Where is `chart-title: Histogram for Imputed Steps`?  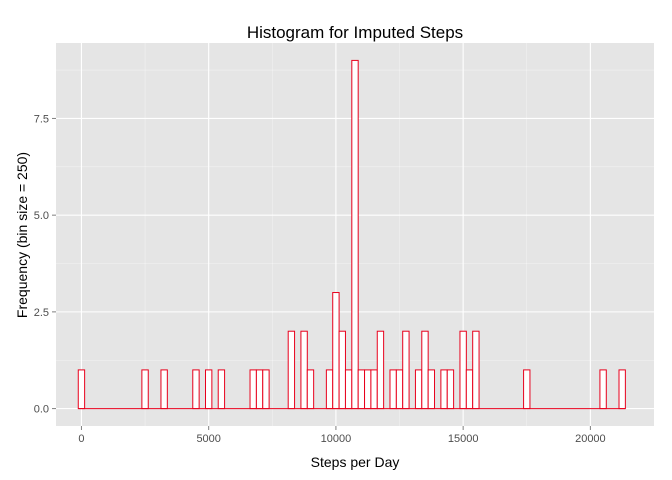
chart-title: Histogram for Imputed Steps is located at coordinates (355, 32).